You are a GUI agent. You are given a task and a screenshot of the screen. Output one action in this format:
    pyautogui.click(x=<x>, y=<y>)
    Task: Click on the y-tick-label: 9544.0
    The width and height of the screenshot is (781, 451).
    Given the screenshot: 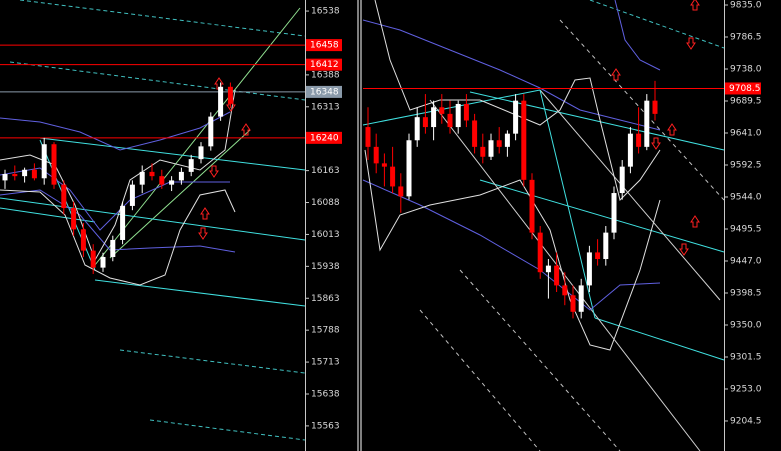 What is the action you would take?
    pyautogui.click(x=746, y=197)
    